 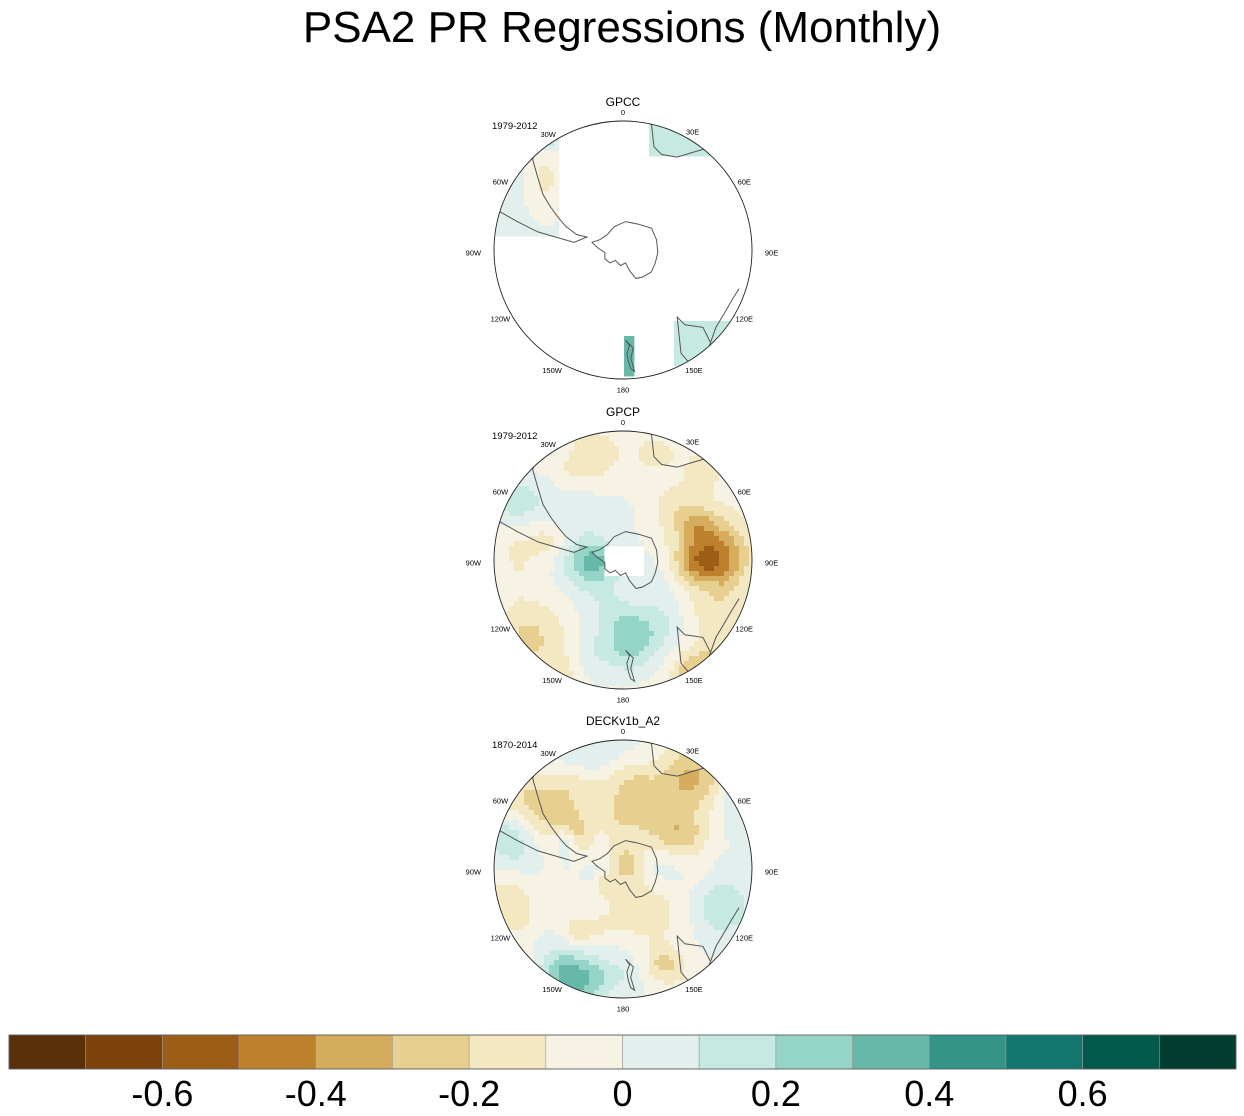 I want to click on colorbar-tick-label: -0.2, so click(x=469, y=1093).